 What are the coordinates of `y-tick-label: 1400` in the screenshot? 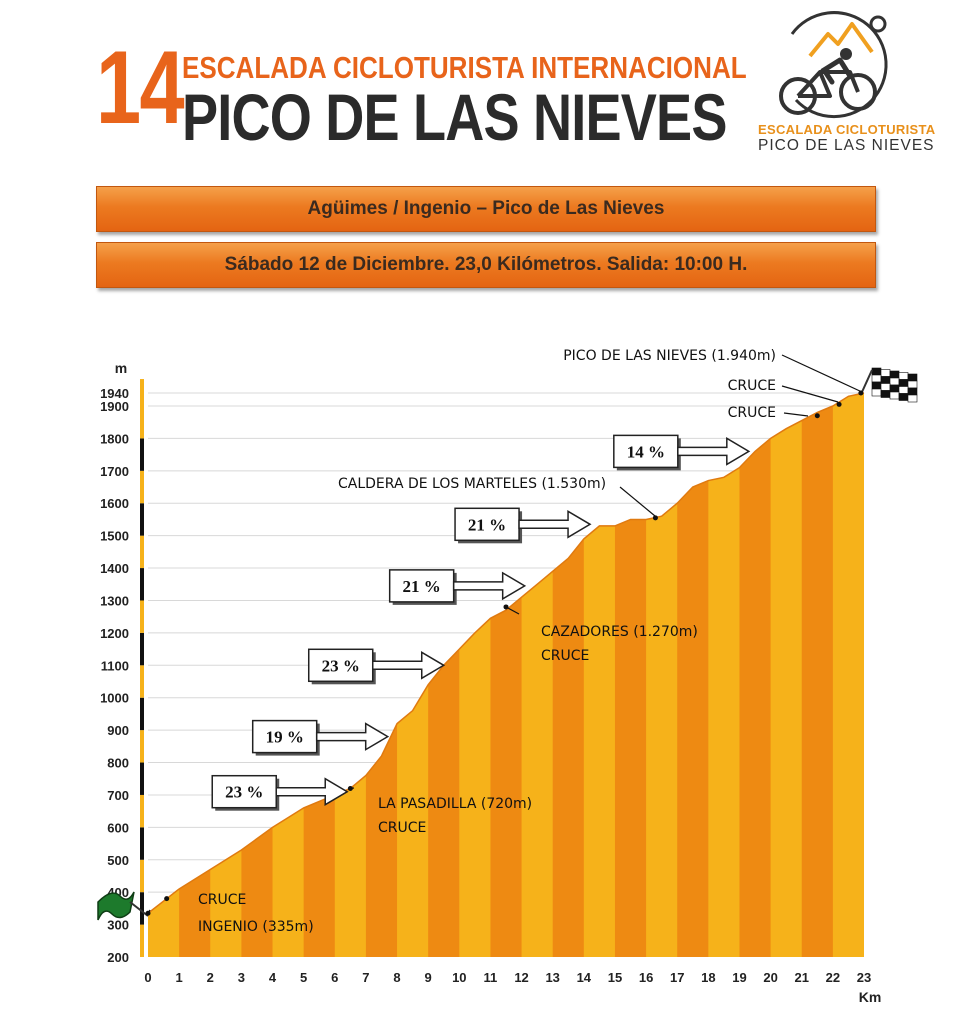 It's located at (114, 568).